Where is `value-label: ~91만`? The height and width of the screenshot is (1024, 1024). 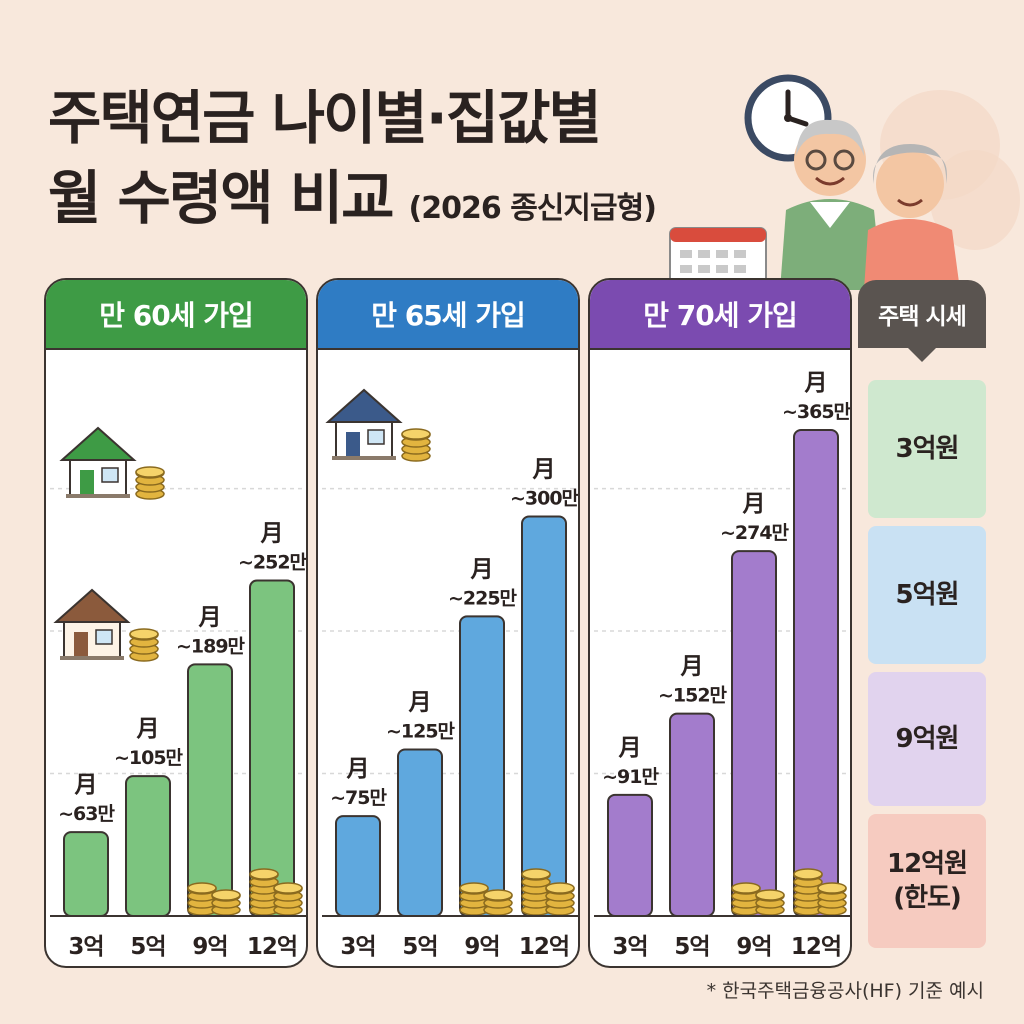
value-label: ~91만 is located at coordinates (630, 777).